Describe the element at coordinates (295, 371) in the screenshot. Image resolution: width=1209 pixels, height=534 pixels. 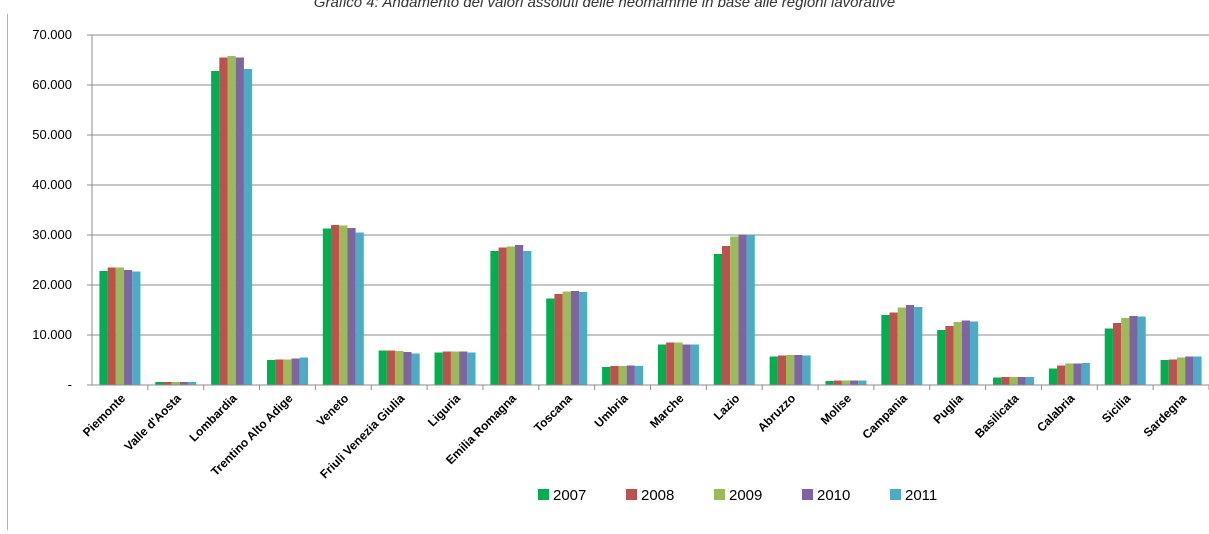
I see `bar-trentino-alto-adige-2010` at that location.